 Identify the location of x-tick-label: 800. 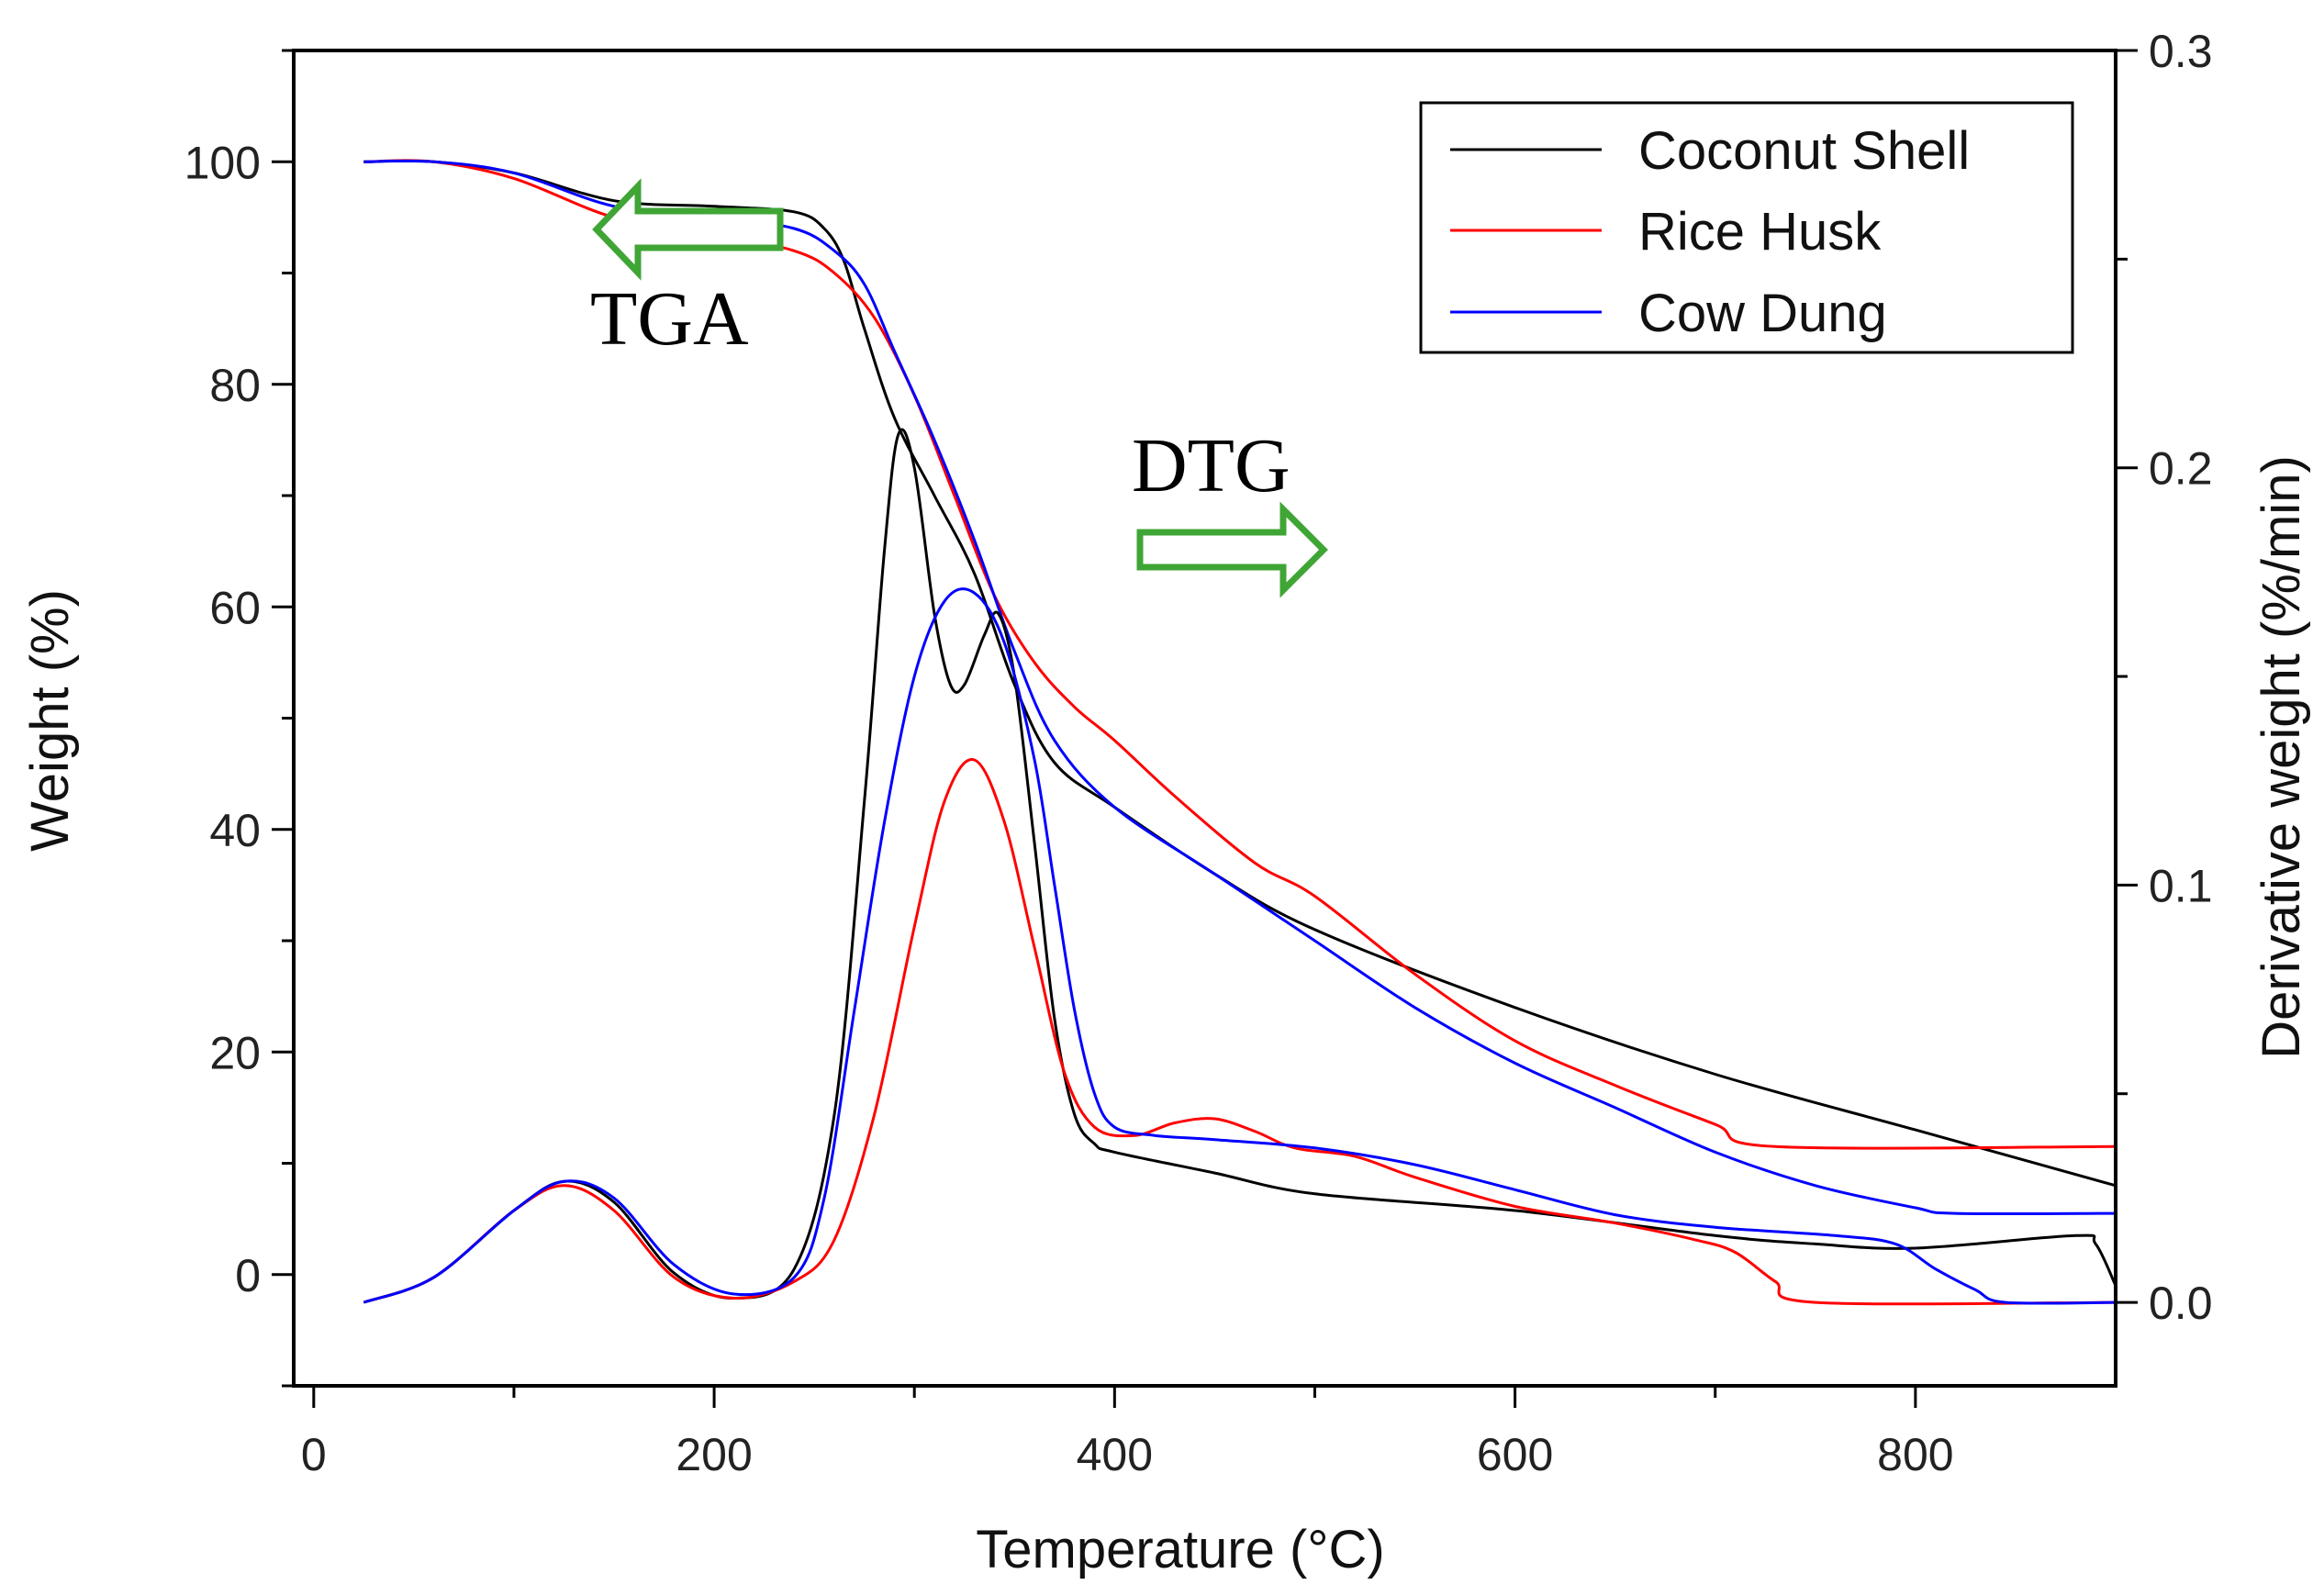
(1915, 1454).